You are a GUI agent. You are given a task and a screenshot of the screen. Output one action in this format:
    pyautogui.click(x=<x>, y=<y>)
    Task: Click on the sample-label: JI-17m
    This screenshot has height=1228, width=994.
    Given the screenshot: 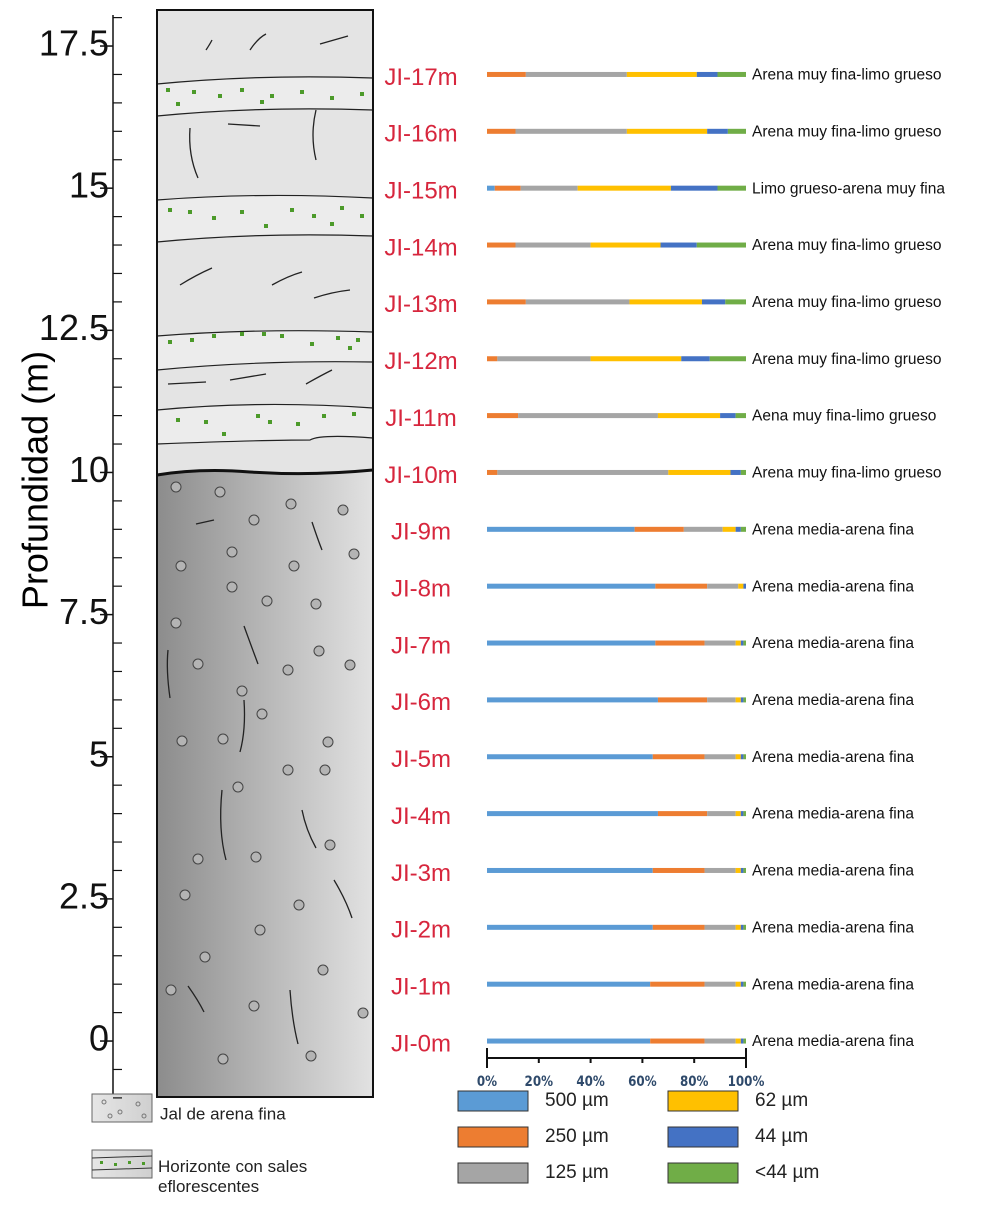 What is the action you would take?
    pyautogui.click(x=420, y=77)
    